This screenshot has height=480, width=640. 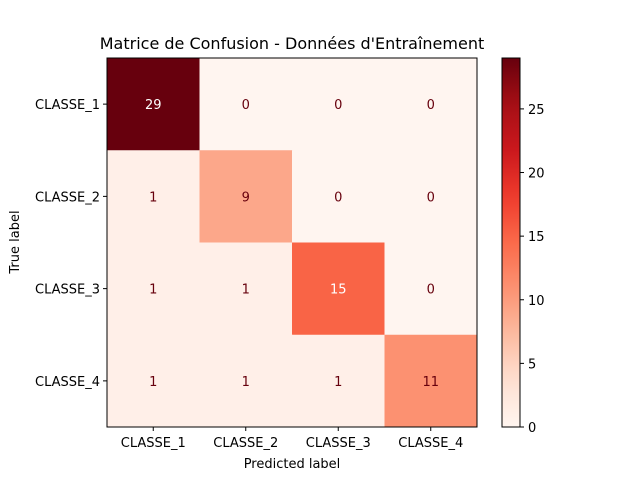 What do you see at coordinates (67, 290) in the screenshot?
I see `y-tick-label: CLASSE_3` at bounding box center [67, 290].